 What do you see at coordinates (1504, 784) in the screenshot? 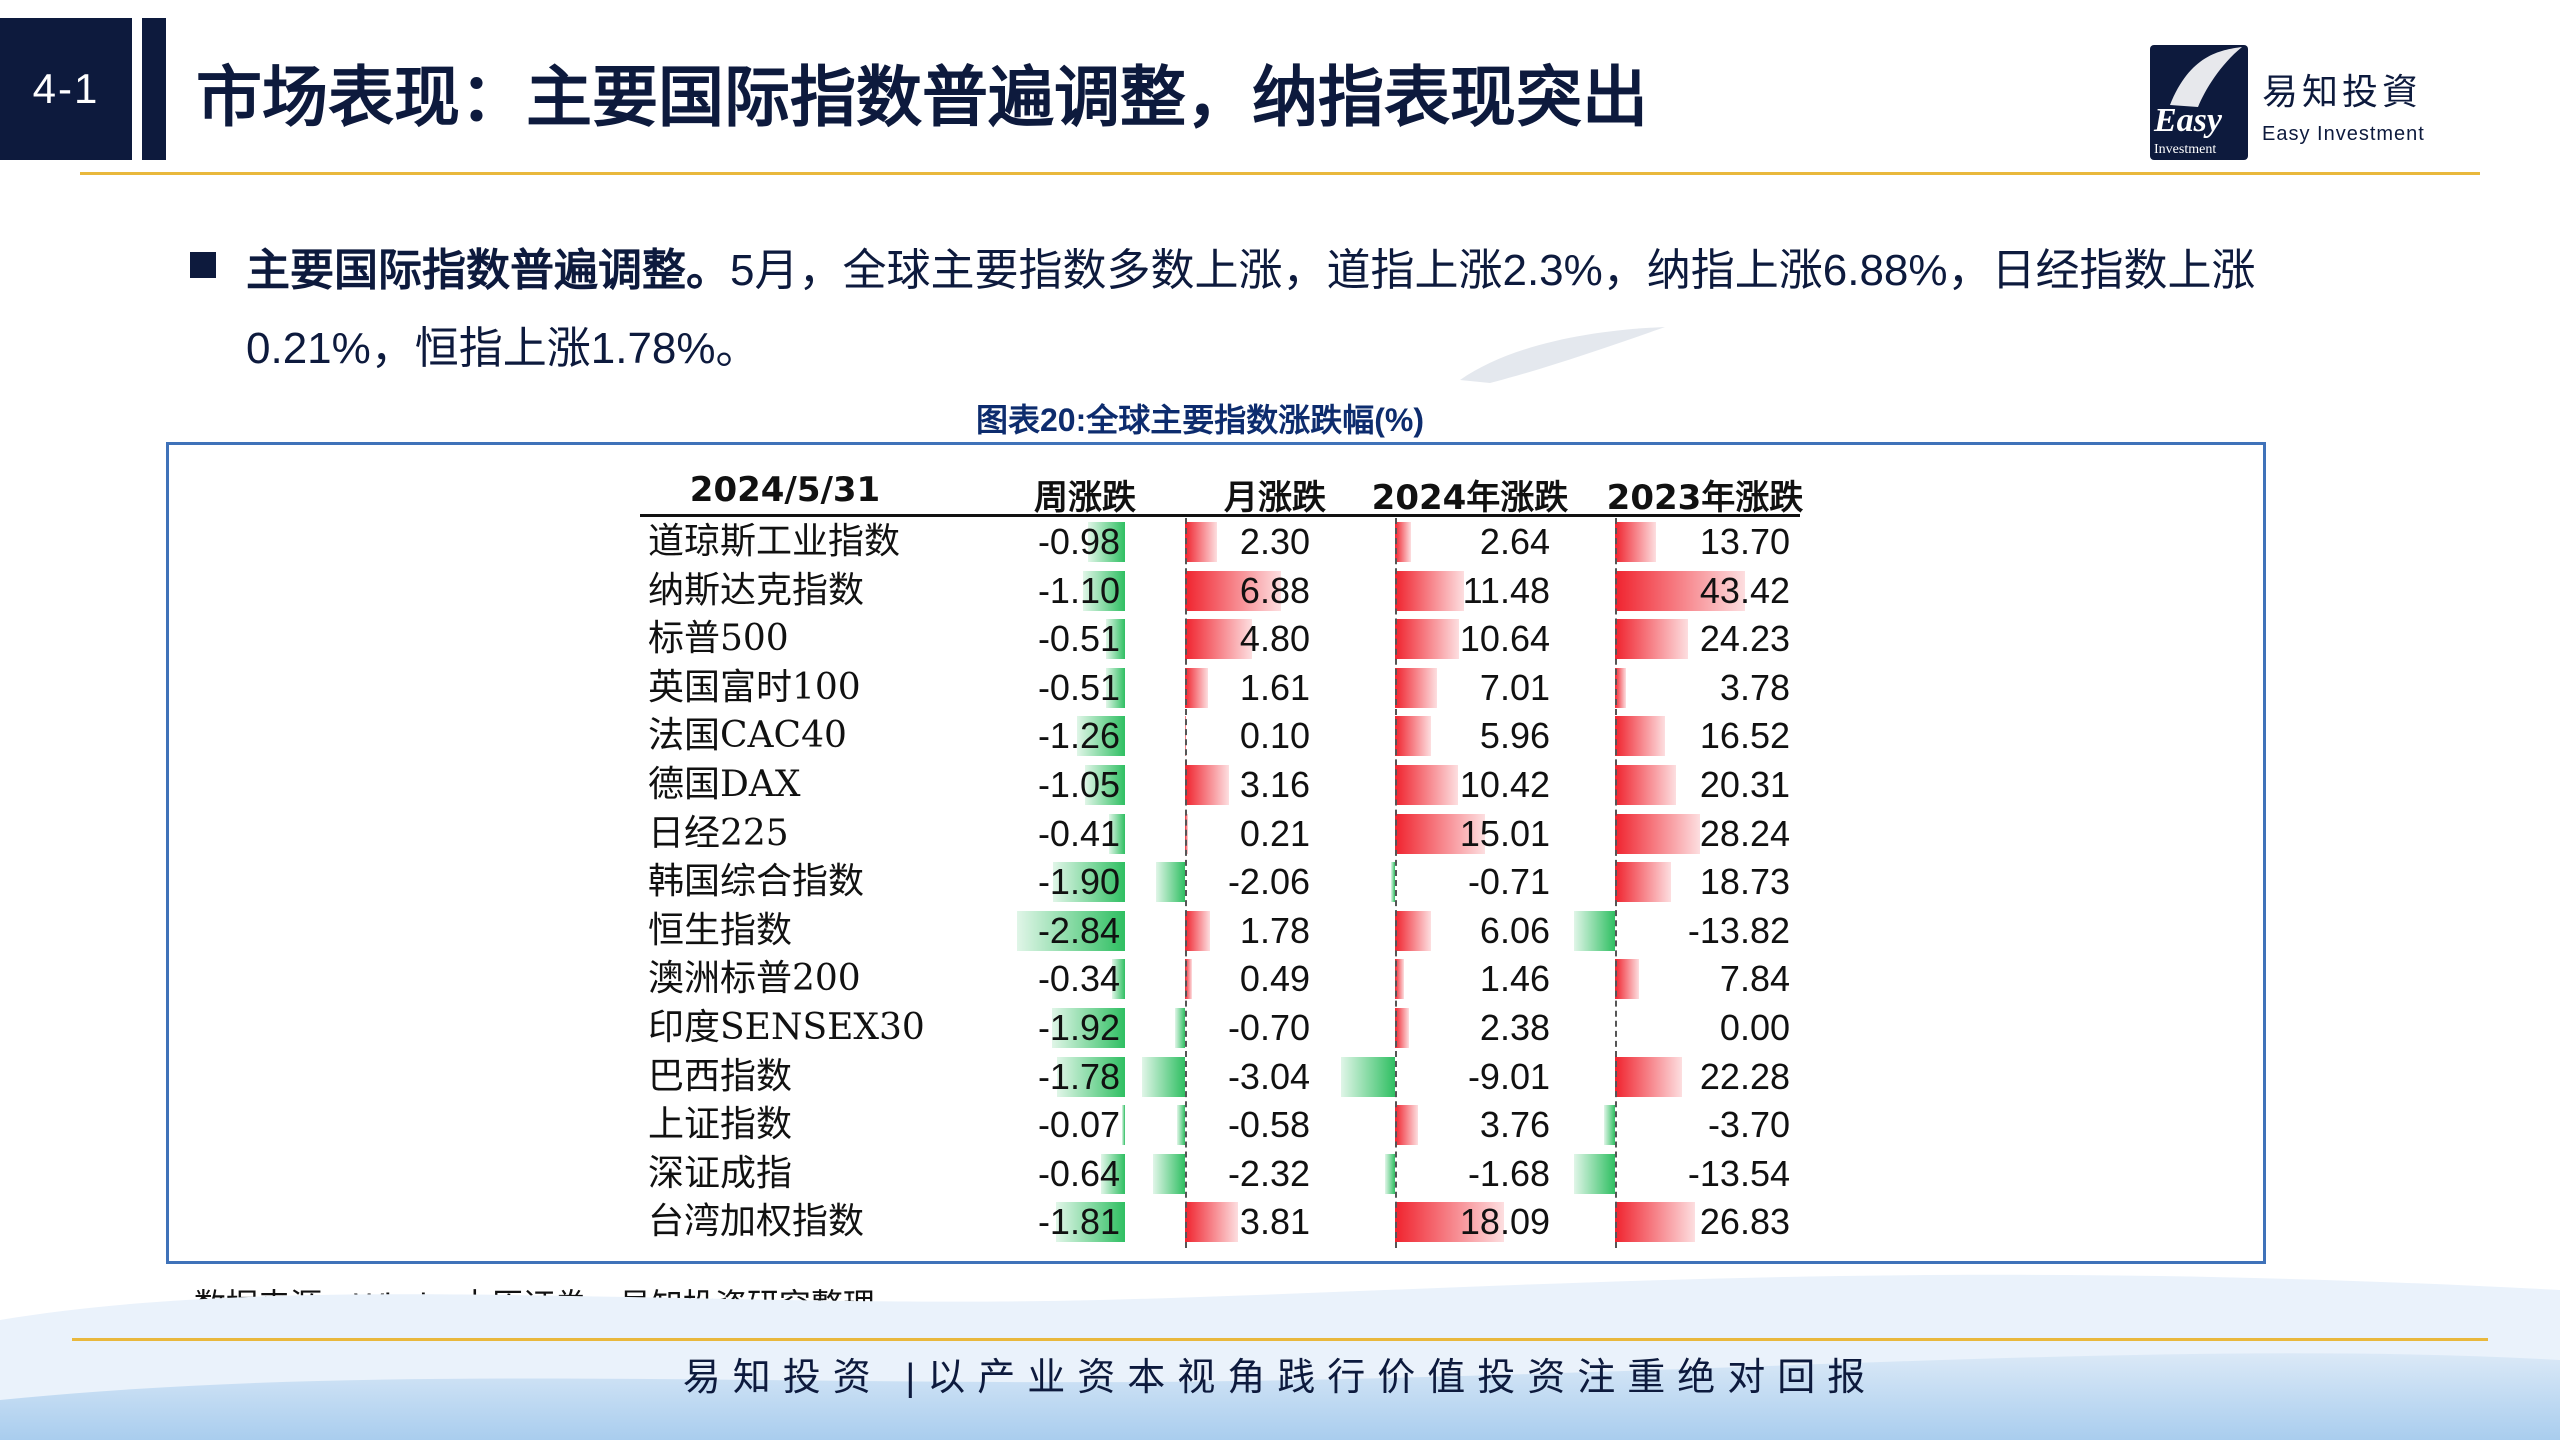
I see `ytd2024-value: 10.42` at bounding box center [1504, 784].